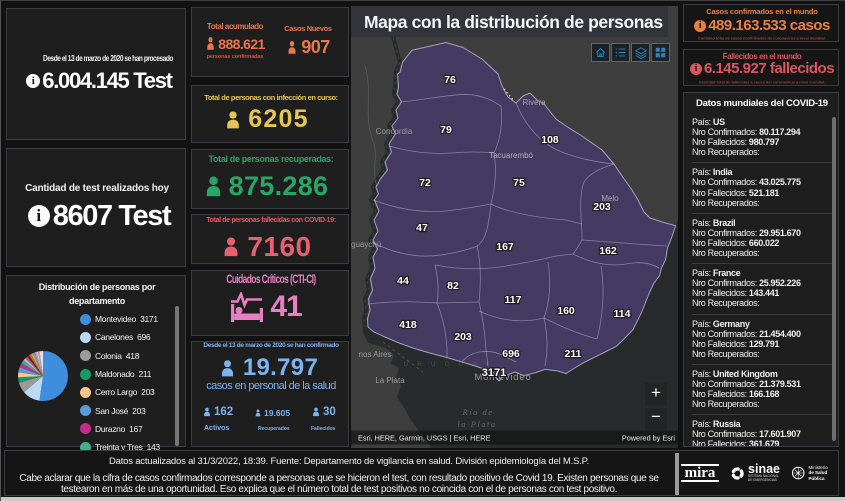  I want to click on svg-text: 418, so click(408, 325).